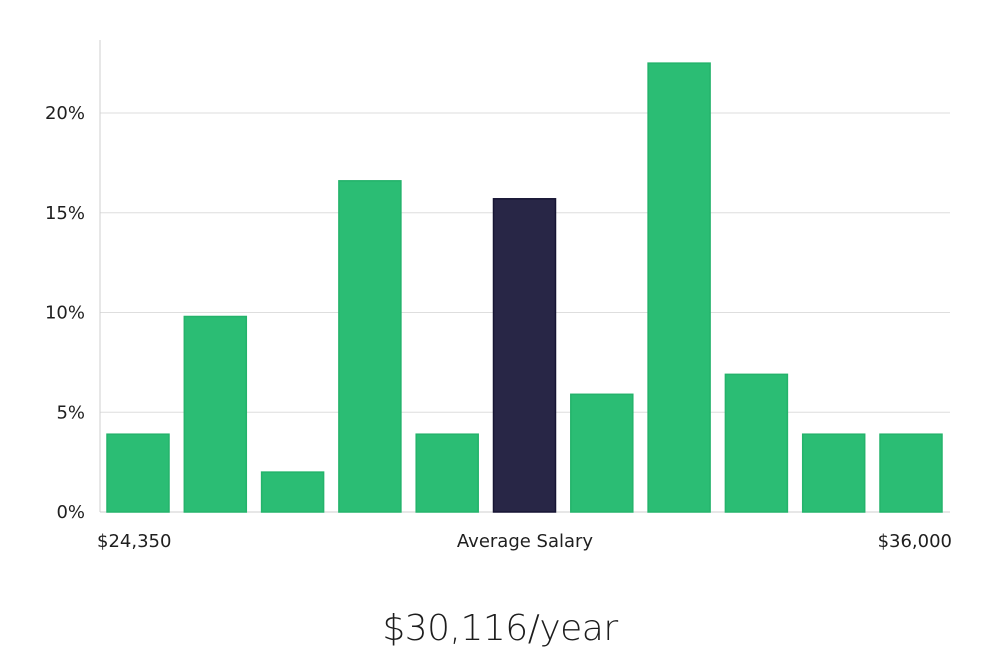 The width and height of the screenshot is (1000, 660). What do you see at coordinates (134, 541) in the screenshot?
I see `x-axis-min-label: $24,350` at bounding box center [134, 541].